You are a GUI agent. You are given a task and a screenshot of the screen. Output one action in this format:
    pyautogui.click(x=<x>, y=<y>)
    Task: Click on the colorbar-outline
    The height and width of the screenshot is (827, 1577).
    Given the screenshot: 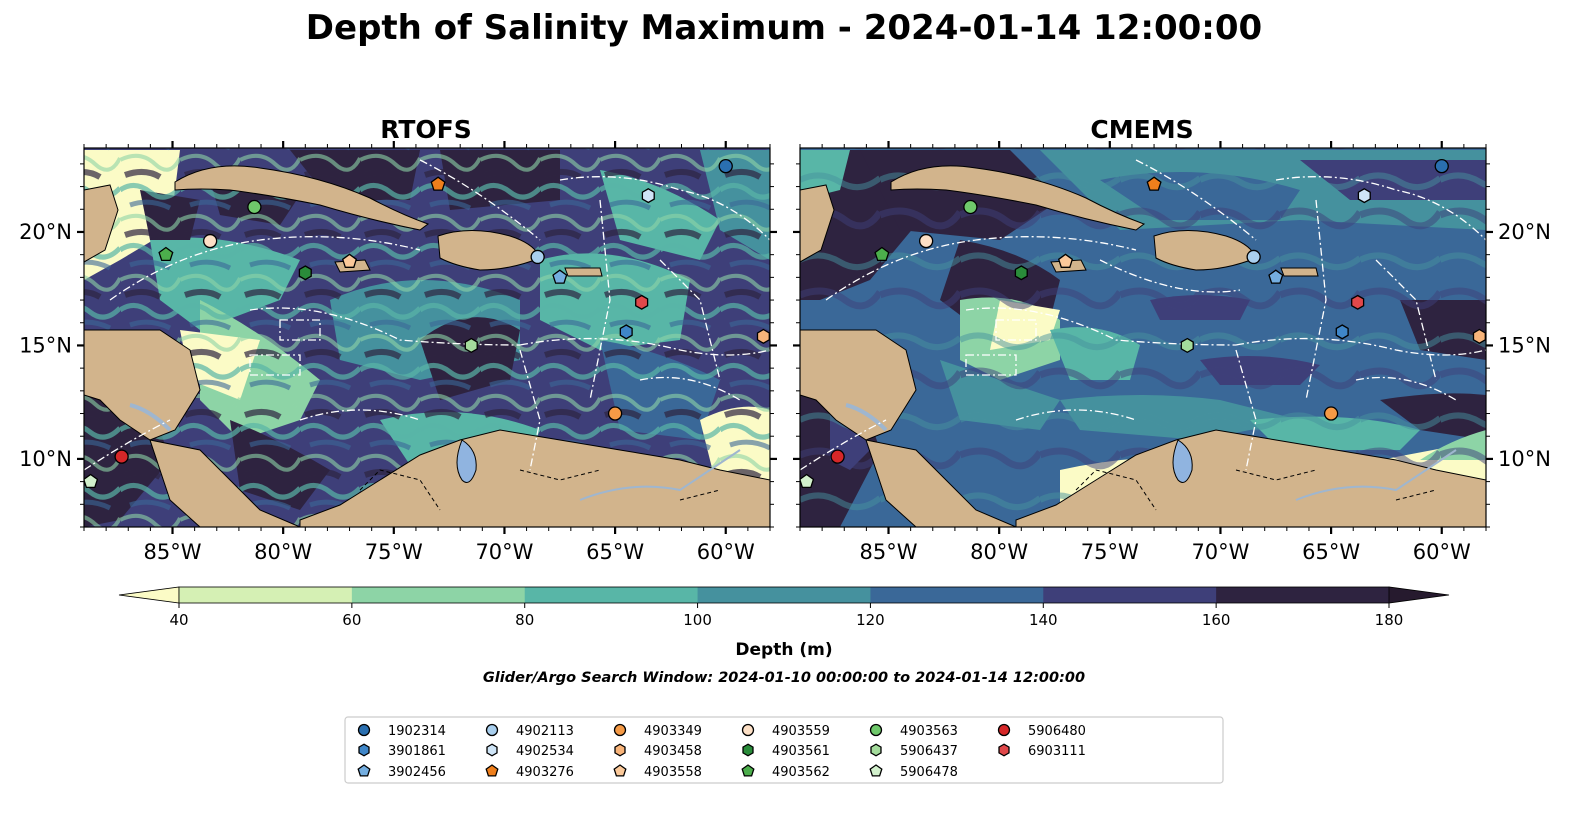 What is the action you would take?
    pyautogui.click(x=784, y=595)
    